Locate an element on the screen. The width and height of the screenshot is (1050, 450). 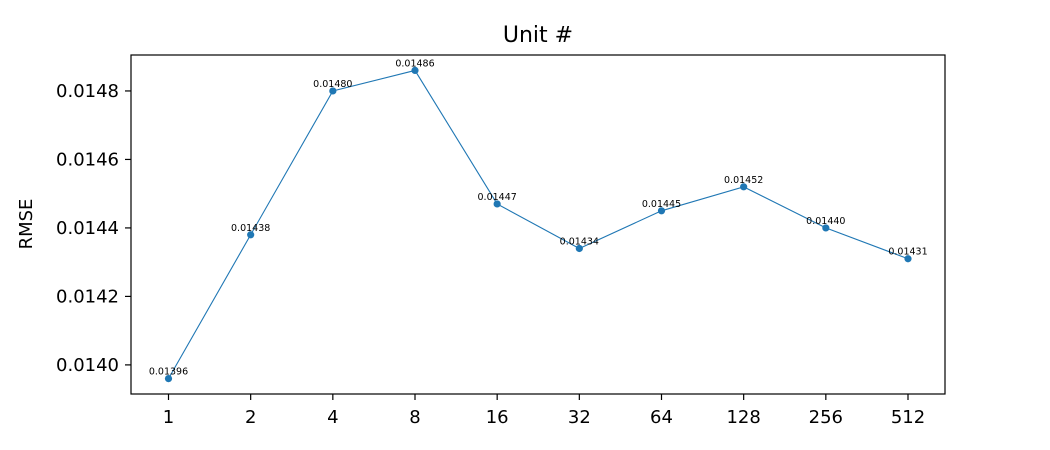
y-tick-label: 0.0144 is located at coordinates (87, 228).